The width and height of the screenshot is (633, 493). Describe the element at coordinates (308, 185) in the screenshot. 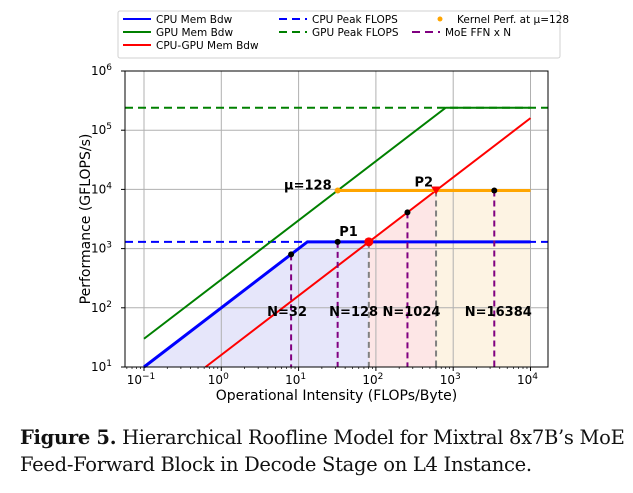

I see `annotation-mu: μ=128` at that location.